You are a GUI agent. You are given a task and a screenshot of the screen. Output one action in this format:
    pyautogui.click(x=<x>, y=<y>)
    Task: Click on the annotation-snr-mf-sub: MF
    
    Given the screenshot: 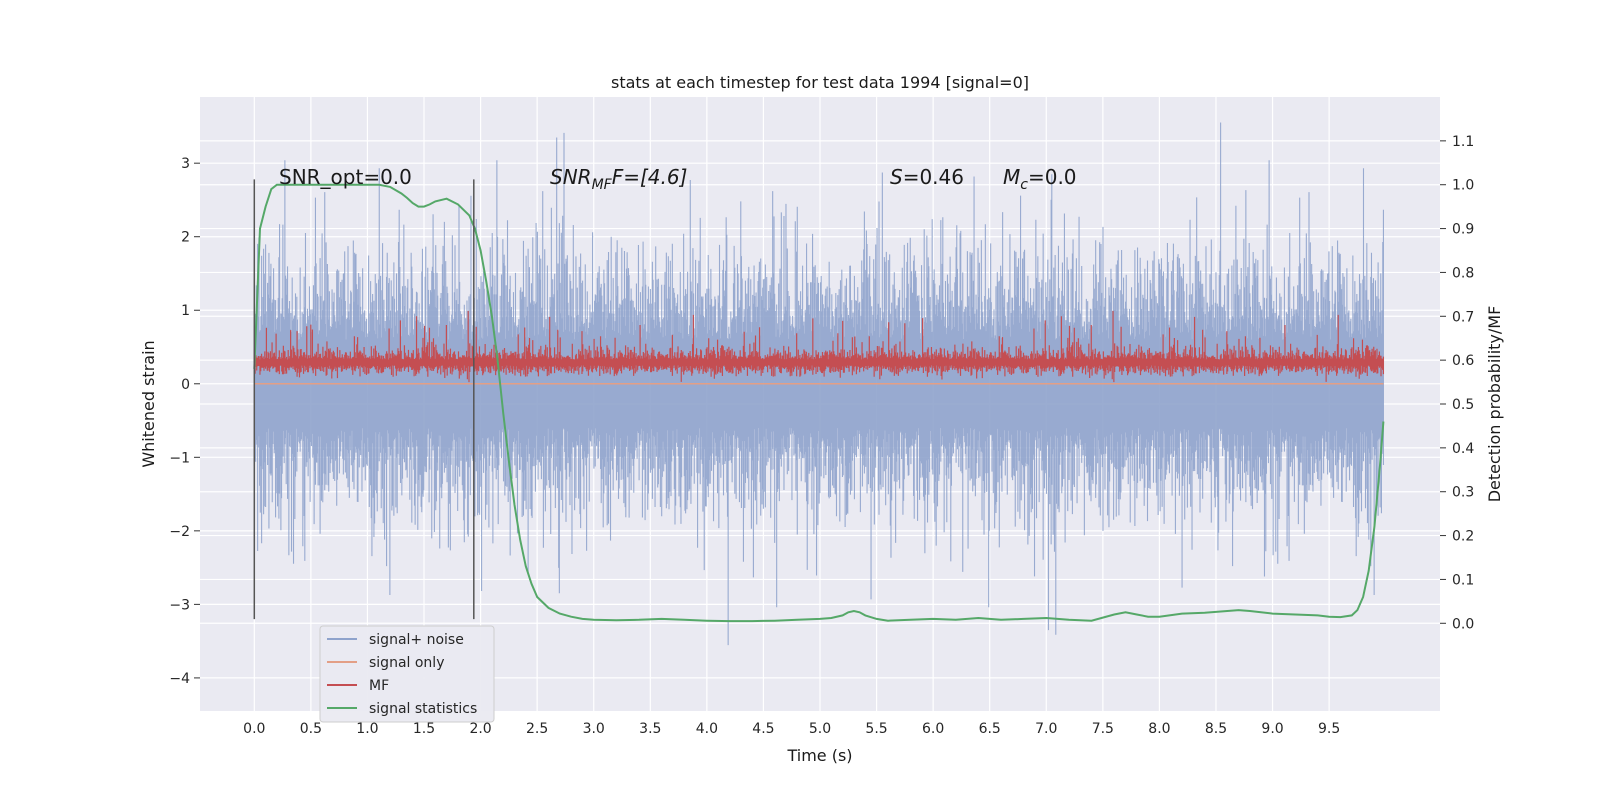 What is the action you would take?
    pyautogui.click(x=602, y=185)
    